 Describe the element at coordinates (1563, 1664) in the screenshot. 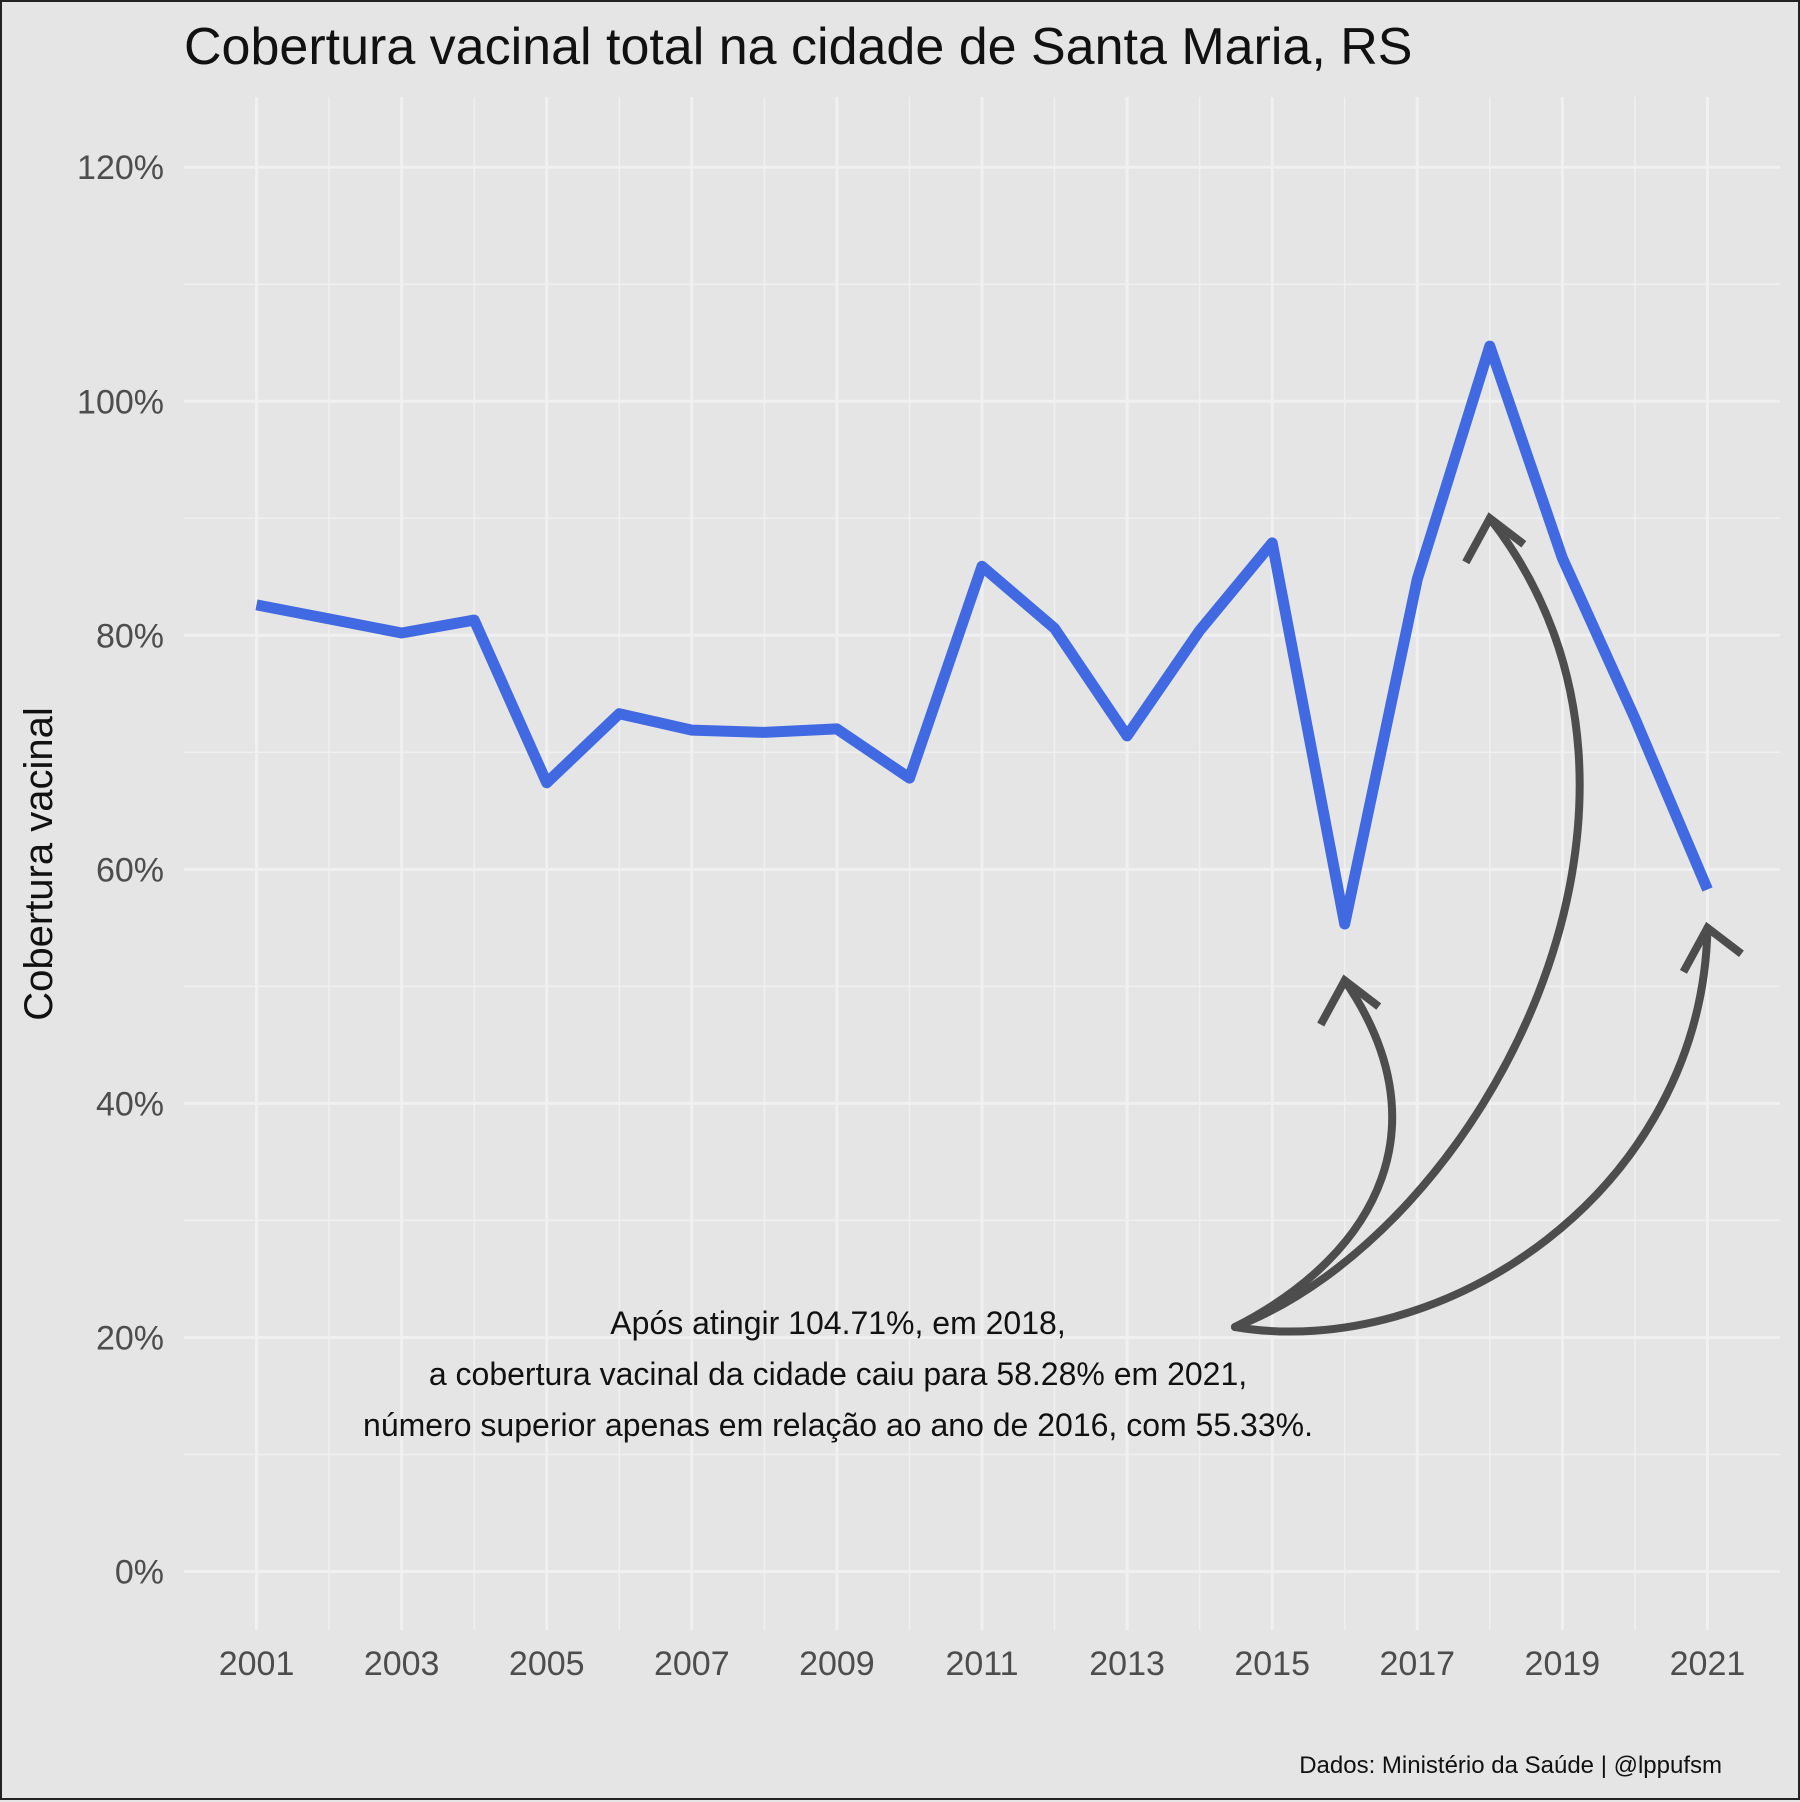

I see `x-tick-label: 2019` at that location.